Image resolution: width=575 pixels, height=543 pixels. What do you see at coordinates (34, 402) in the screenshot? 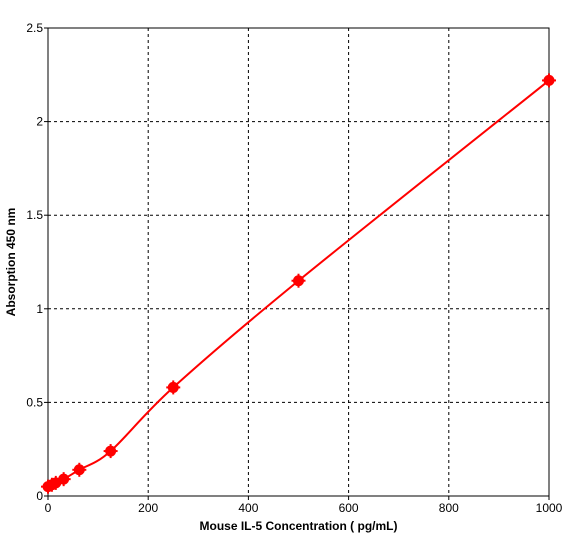
I see `y-tick-label: 0.5` at bounding box center [34, 402].